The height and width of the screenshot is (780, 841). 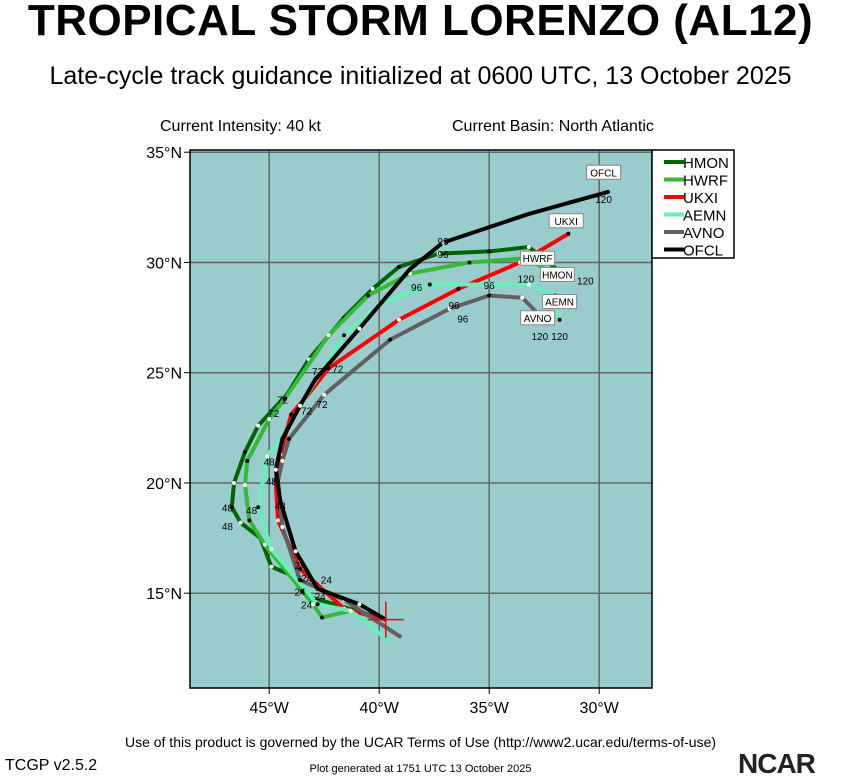 What do you see at coordinates (777, 763) in the screenshot?
I see `ncar-logo: NCAR` at bounding box center [777, 763].